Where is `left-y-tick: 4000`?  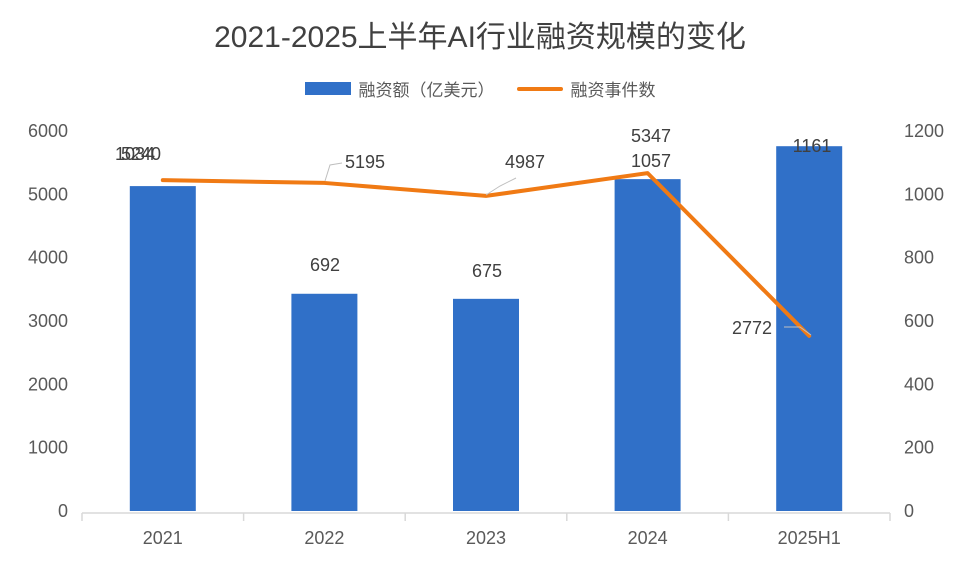 left-y-tick: 4000 is located at coordinates (48, 258).